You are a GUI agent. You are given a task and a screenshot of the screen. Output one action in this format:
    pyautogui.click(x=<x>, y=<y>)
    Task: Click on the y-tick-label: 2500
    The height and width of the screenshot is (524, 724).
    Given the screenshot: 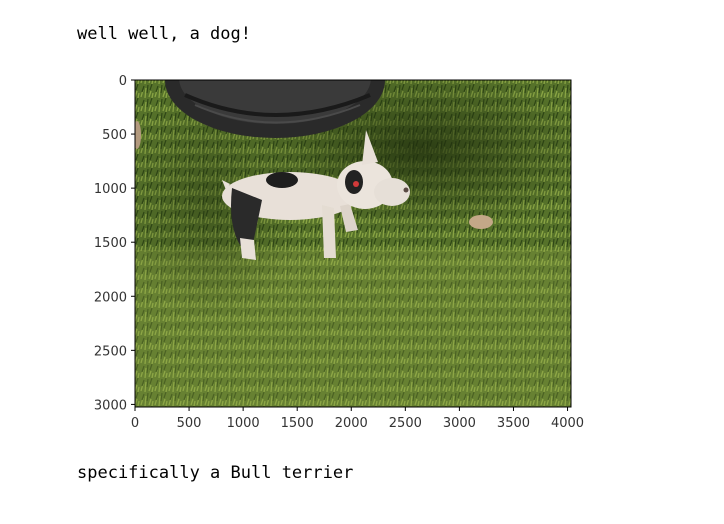 What is the action you would take?
    pyautogui.click(x=110, y=351)
    